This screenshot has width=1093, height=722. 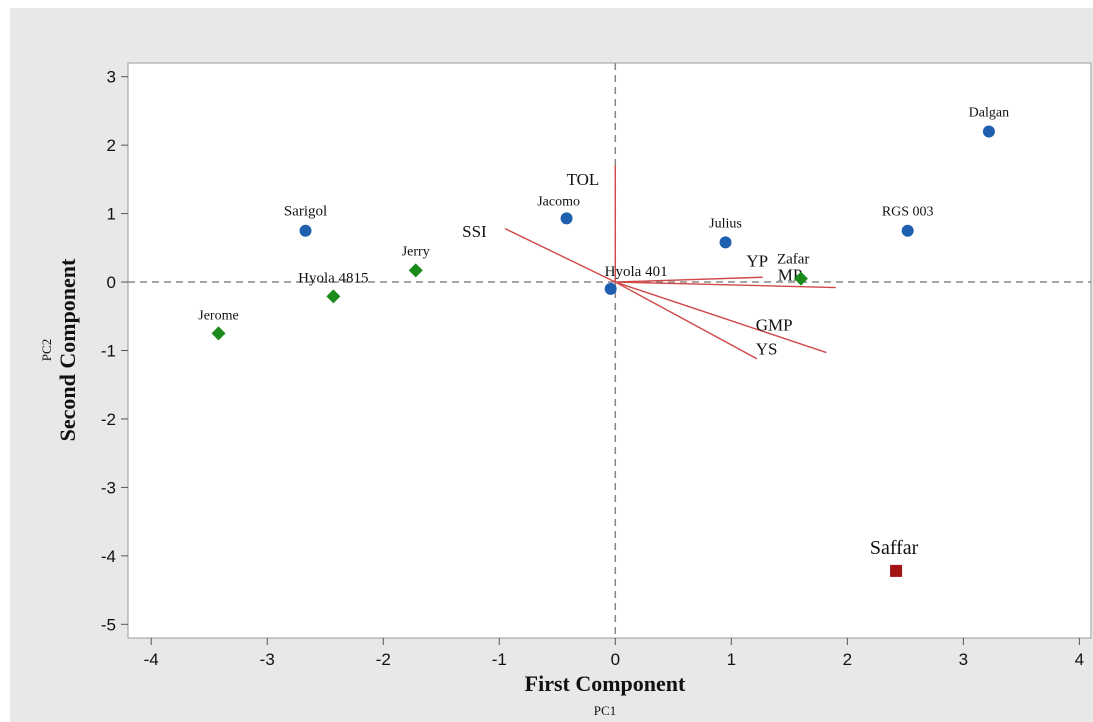 What do you see at coordinates (686, 320) in the screenshot?
I see `vector-ys` at bounding box center [686, 320].